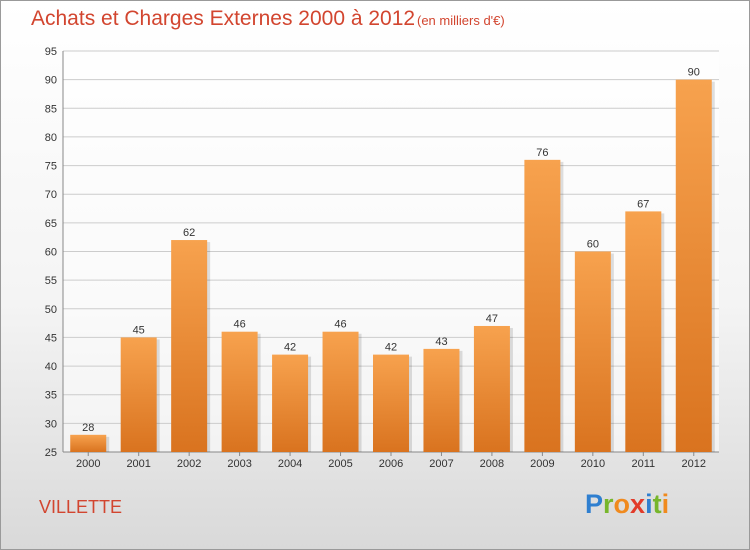 The height and width of the screenshot is (550, 750). What do you see at coordinates (643, 204) in the screenshot?
I see `data-label: 67` at bounding box center [643, 204].